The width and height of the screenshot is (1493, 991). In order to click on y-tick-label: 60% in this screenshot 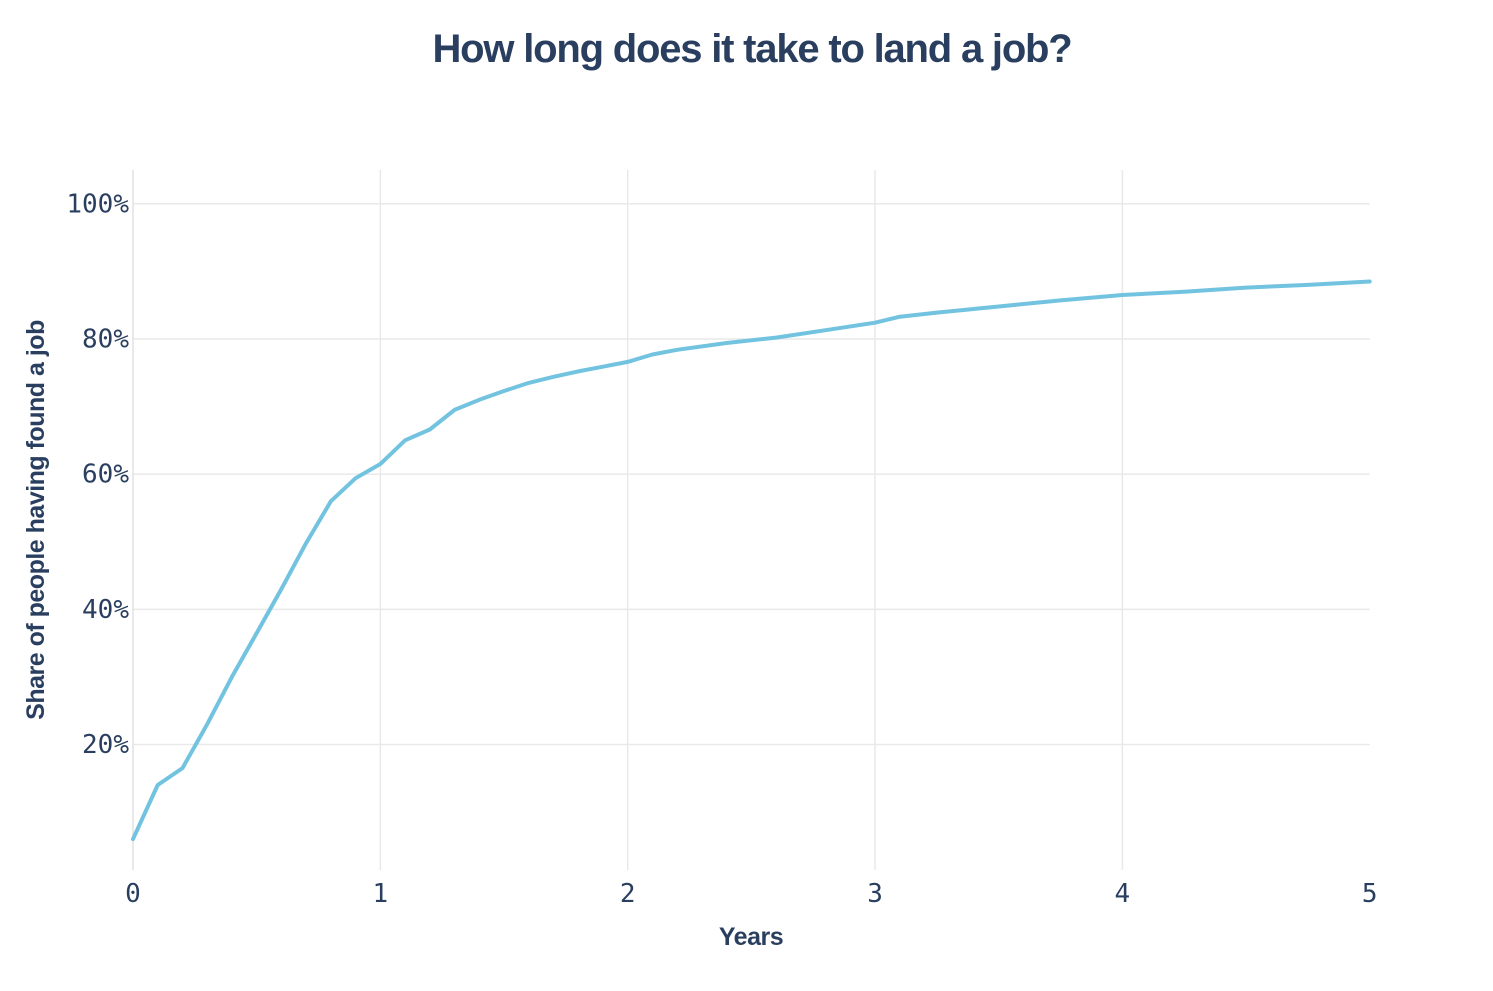, I will do `click(105, 475)`.